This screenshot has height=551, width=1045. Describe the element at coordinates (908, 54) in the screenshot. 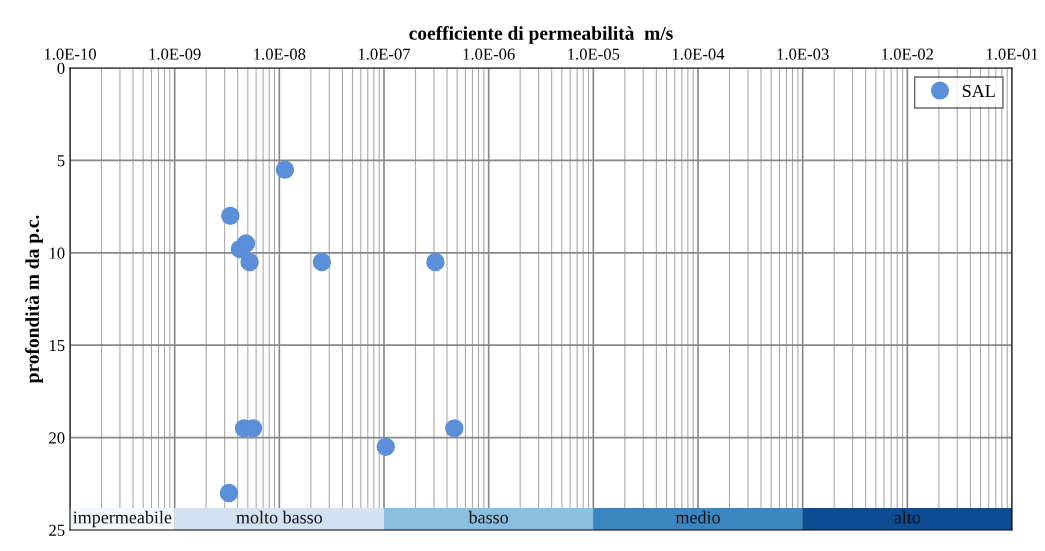

I see `x-tick-label: 1.0E-02` at that location.